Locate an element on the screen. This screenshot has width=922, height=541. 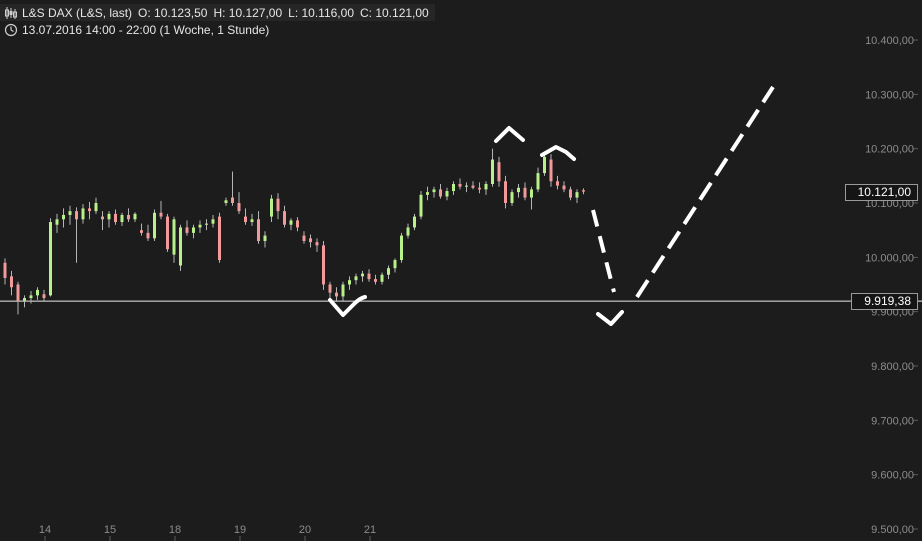
clock-icon is located at coordinates (11, 29).